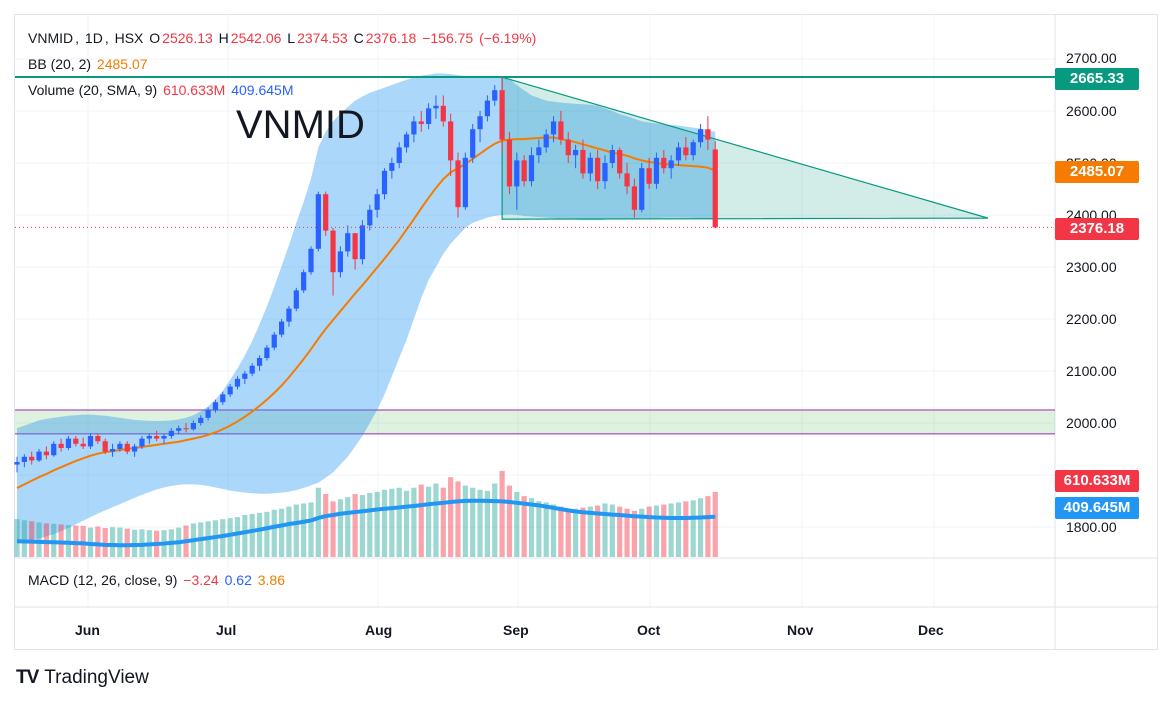 This screenshot has width=1172, height=703. Describe the element at coordinates (1091, 58) in the screenshot. I see `y-tick: 2700.00` at that location.